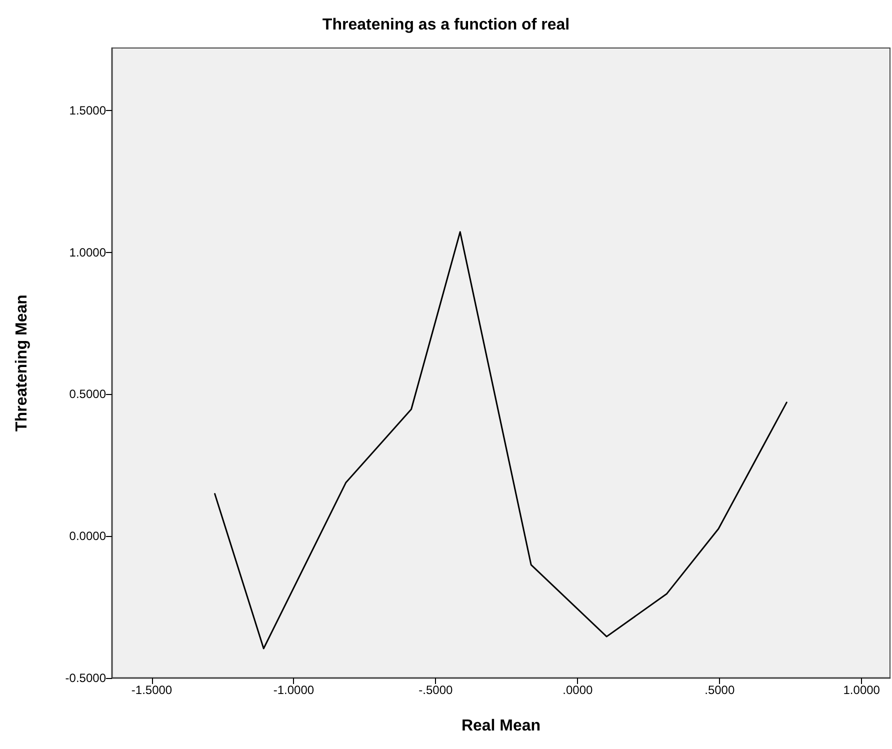 Image resolution: width=892 pixels, height=749 pixels. What do you see at coordinates (578, 690) in the screenshot?
I see `x-tick-label: .0000` at bounding box center [578, 690].